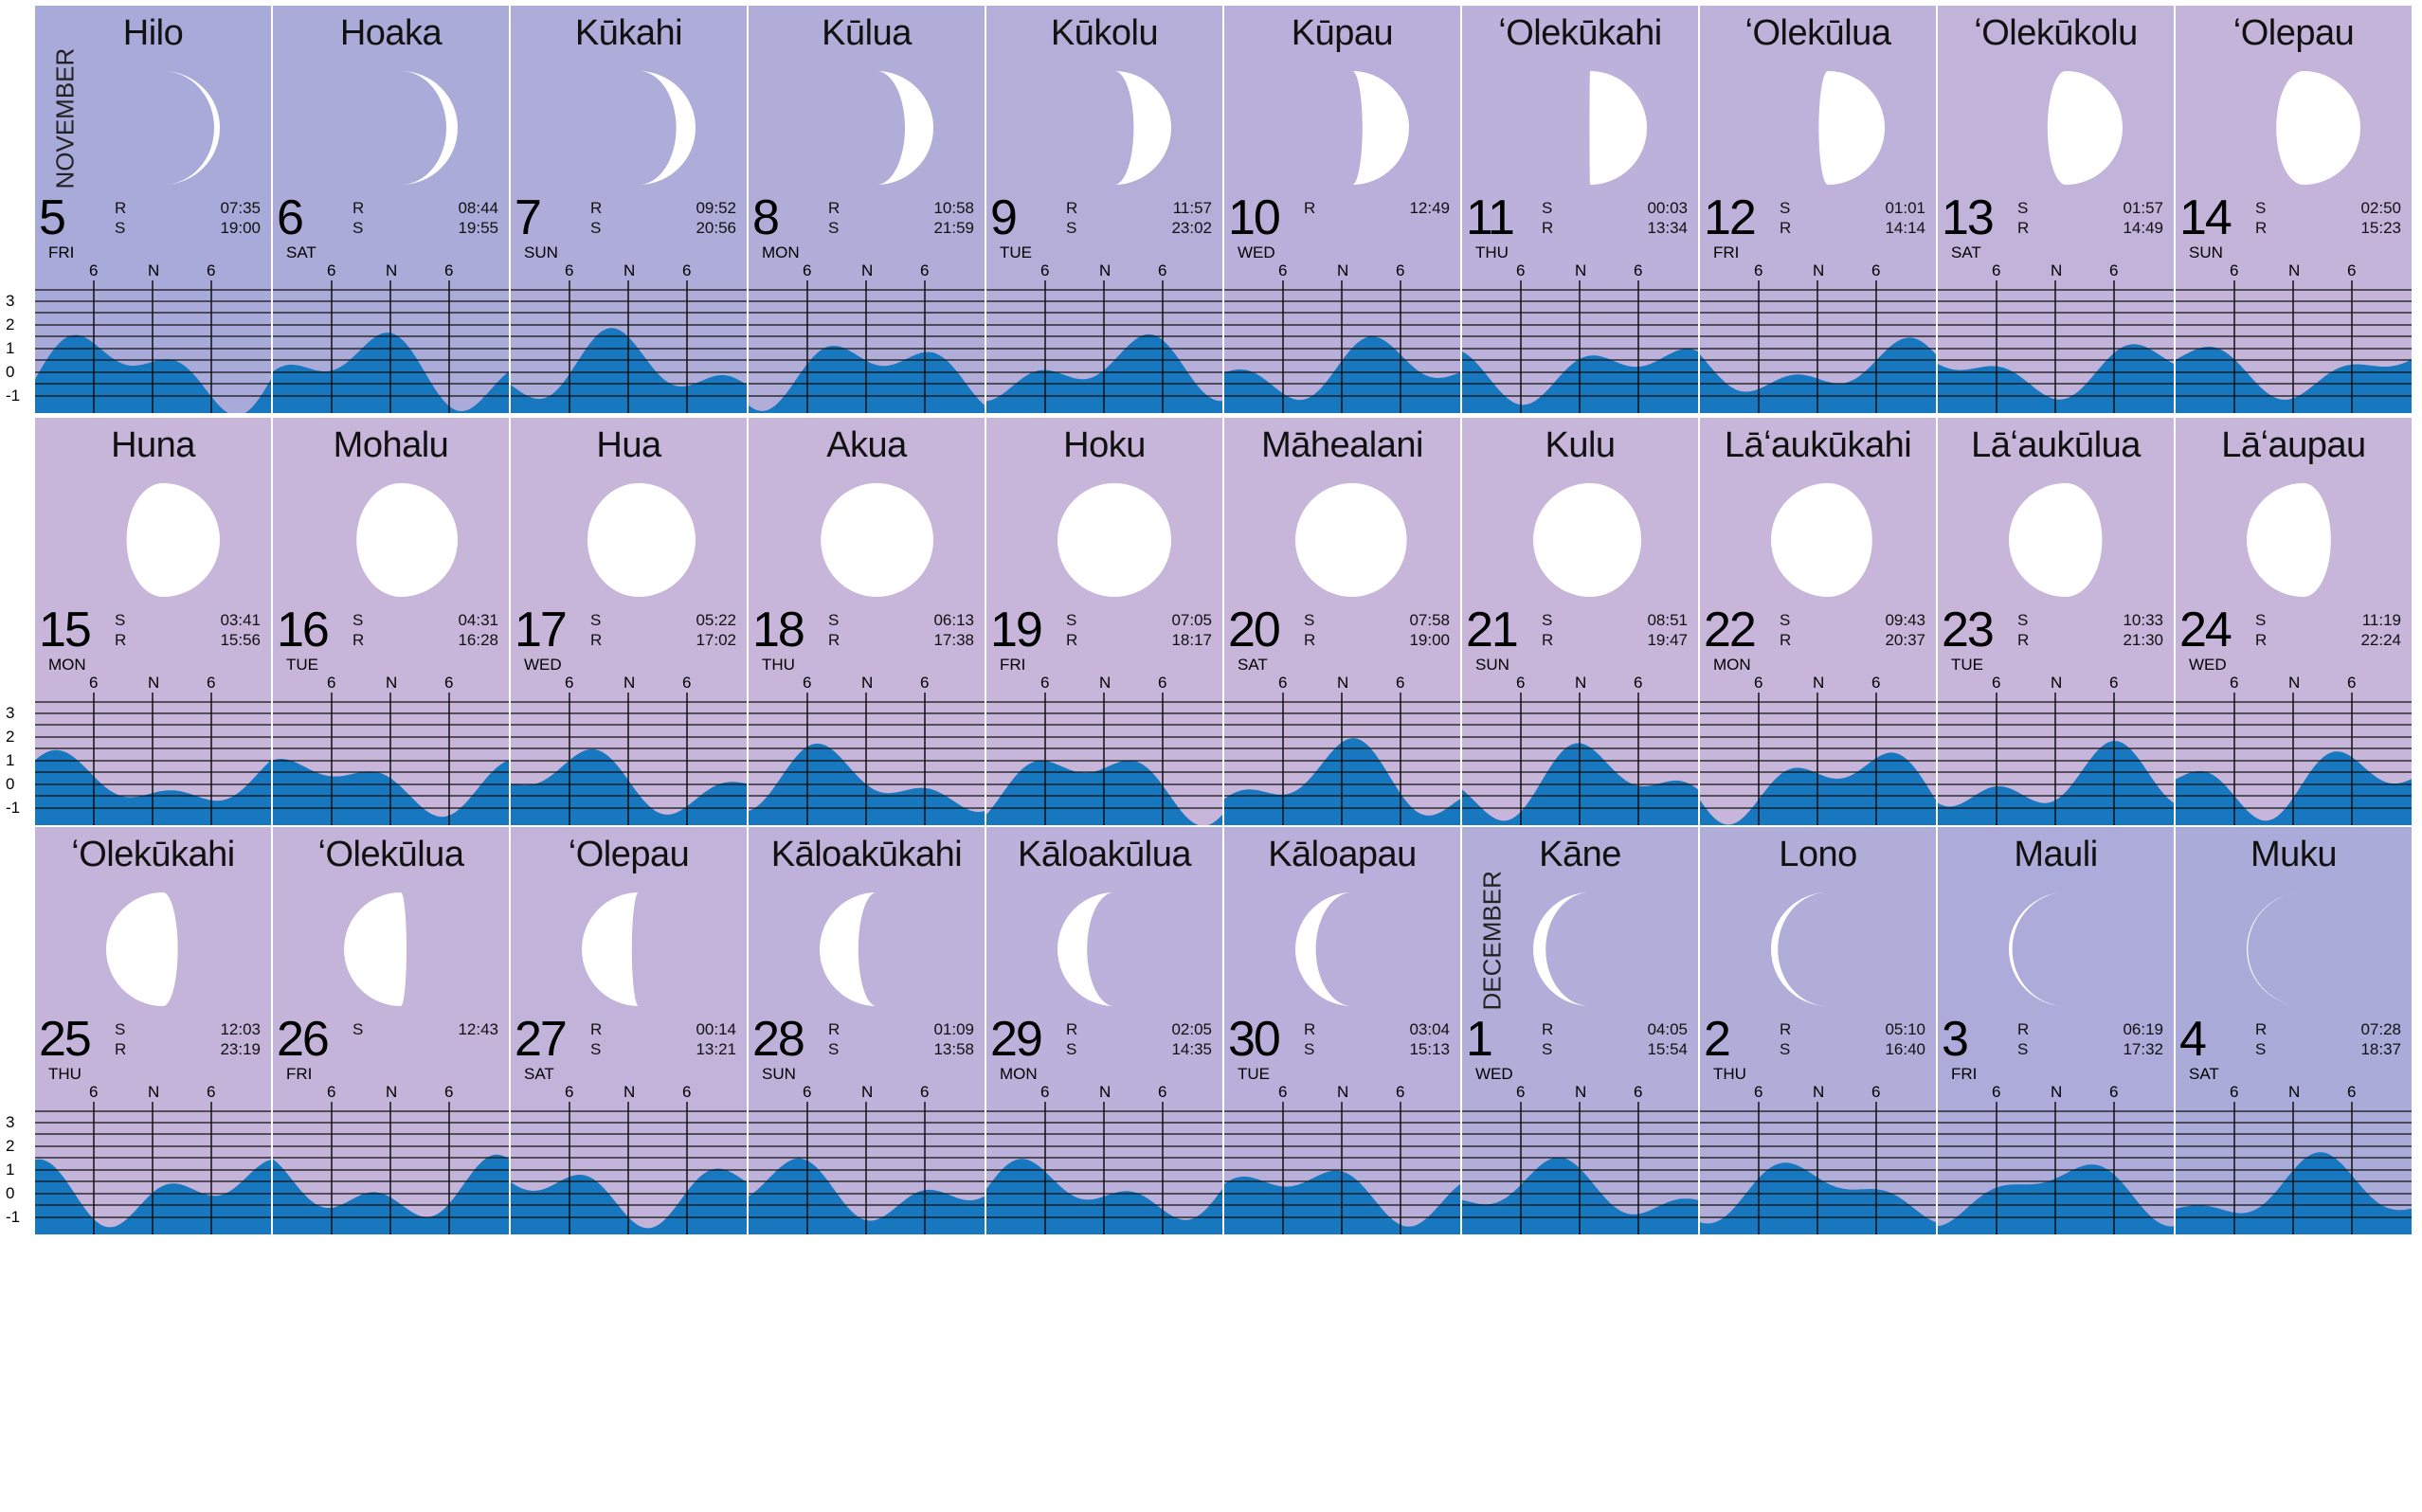 Image resolution: width=2422 pixels, height=1512 pixels. What do you see at coordinates (1580, 621) in the screenshot?
I see `day-cell: Kulu 21 SUN S 08:51 R 19:47 6 N 6` at bounding box center [1580, 621].